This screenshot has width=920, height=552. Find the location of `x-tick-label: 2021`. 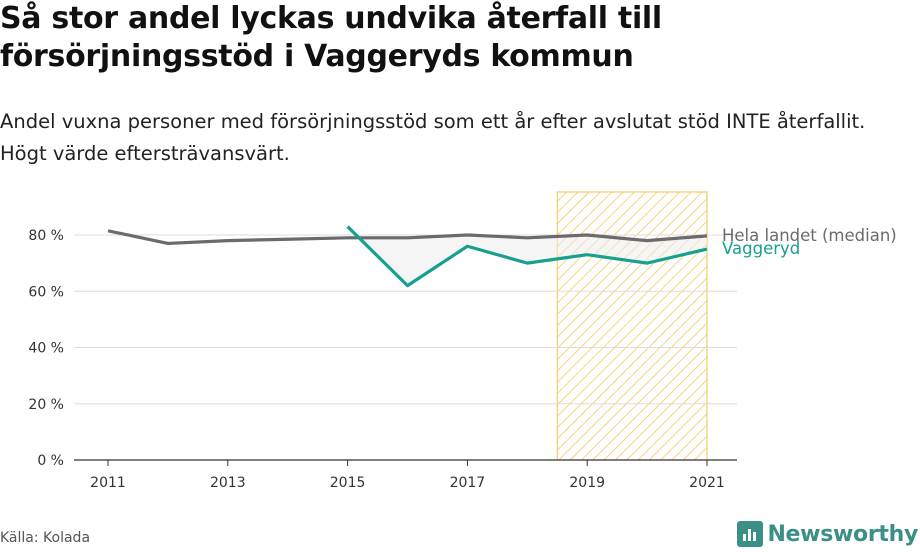

x-tick-label: 2021 is located at coordinates (707, 483).